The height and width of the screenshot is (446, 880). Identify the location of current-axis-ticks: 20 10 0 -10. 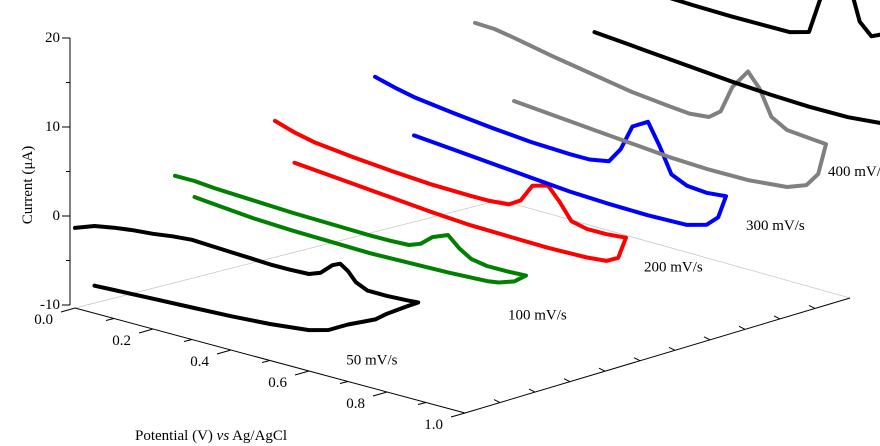
(55, 171).